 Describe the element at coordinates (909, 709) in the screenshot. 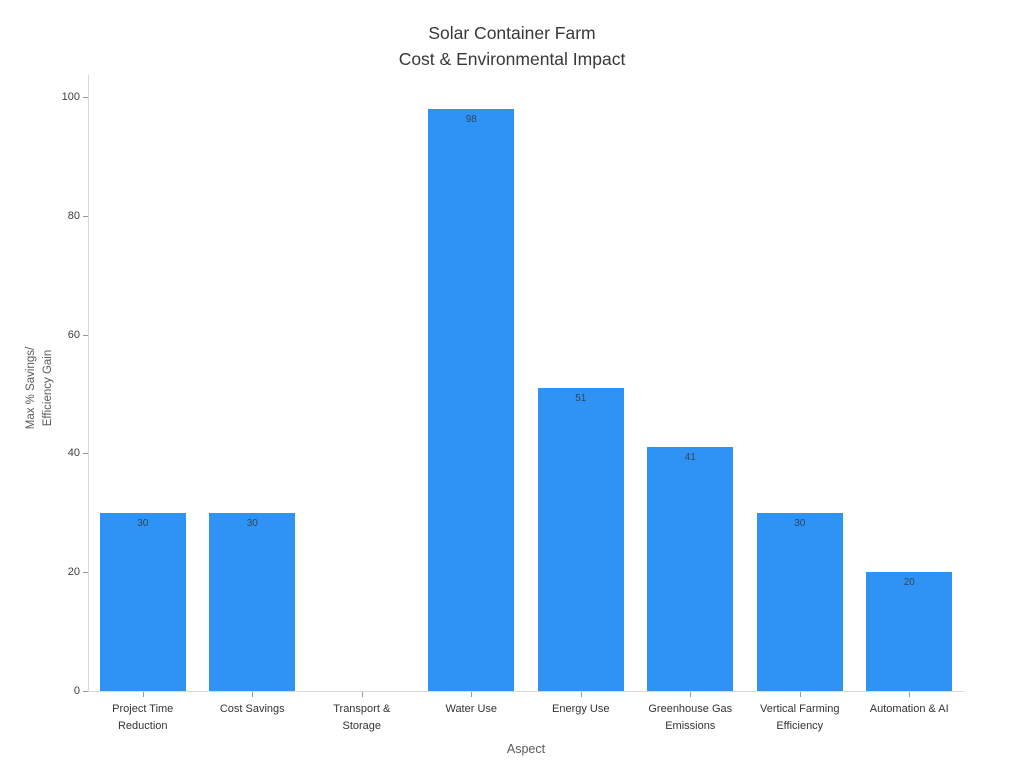

I see `x-category-label: Automation & AI` at that location.